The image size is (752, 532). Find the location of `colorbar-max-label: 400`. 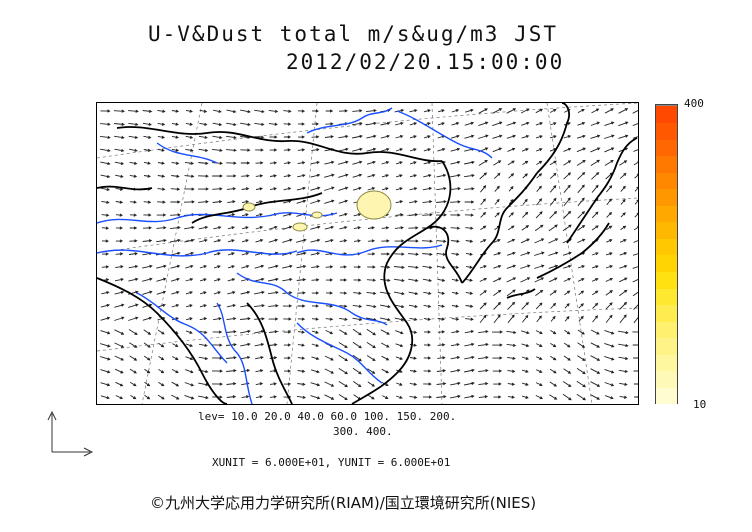

colorbar-max-label: 400 is located at coordinates (694, 103).